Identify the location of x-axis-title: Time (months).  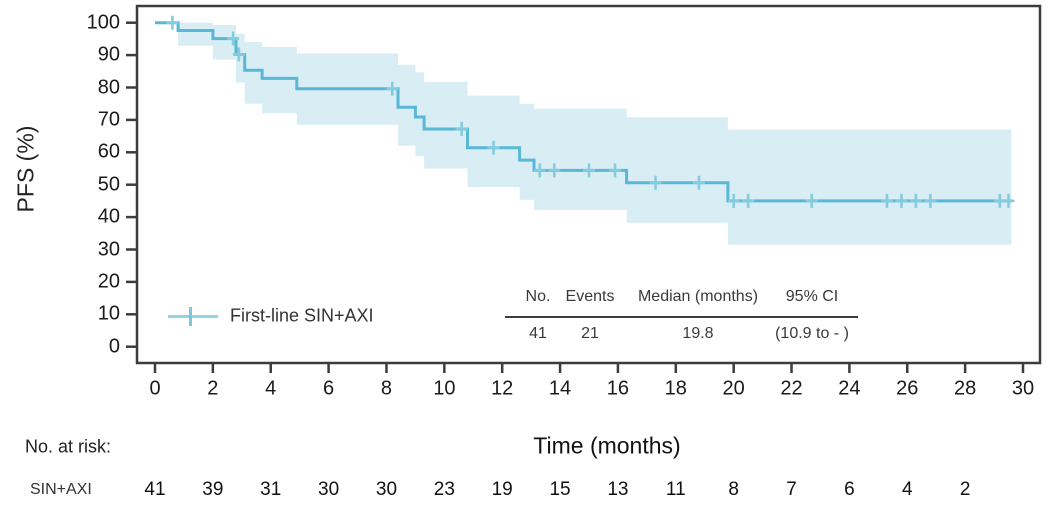
(607, 445).